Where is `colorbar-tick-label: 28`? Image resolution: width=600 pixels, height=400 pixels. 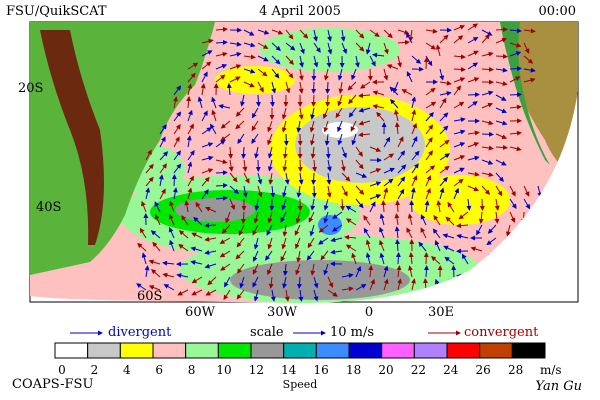 colorbar-tick-label: 28 is located at coordinates (515, 370).